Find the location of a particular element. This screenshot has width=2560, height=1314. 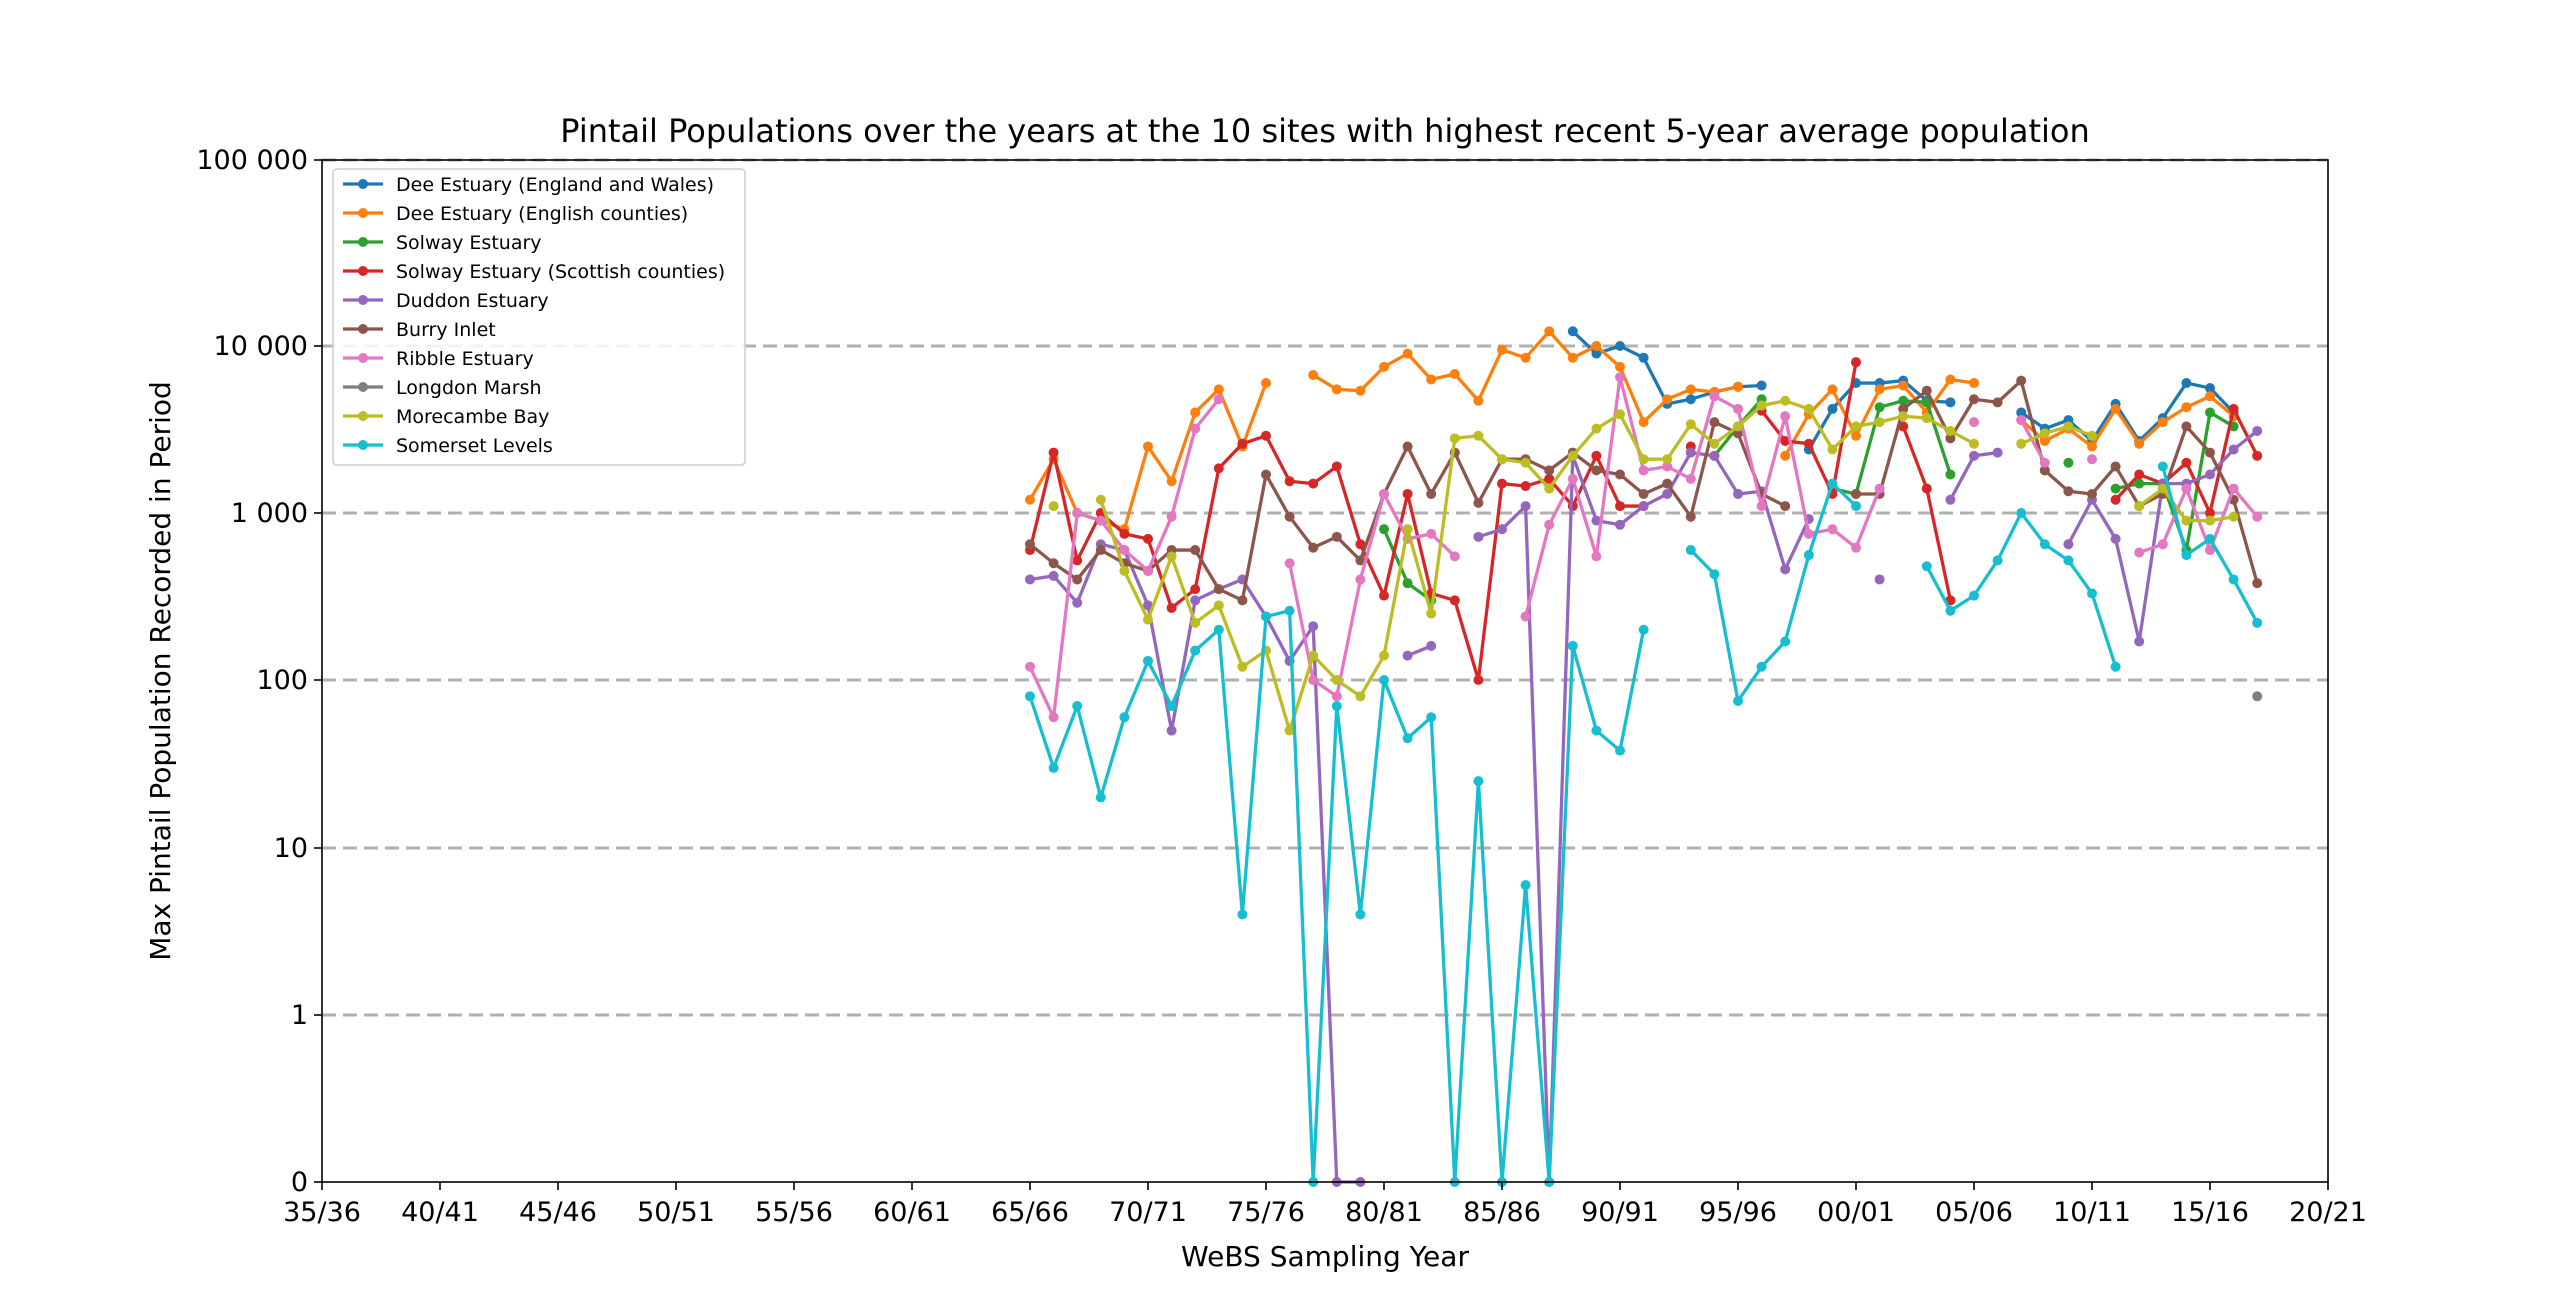

legend-item: Dee Estuary (English counties) is located at coordinates (515, 214).